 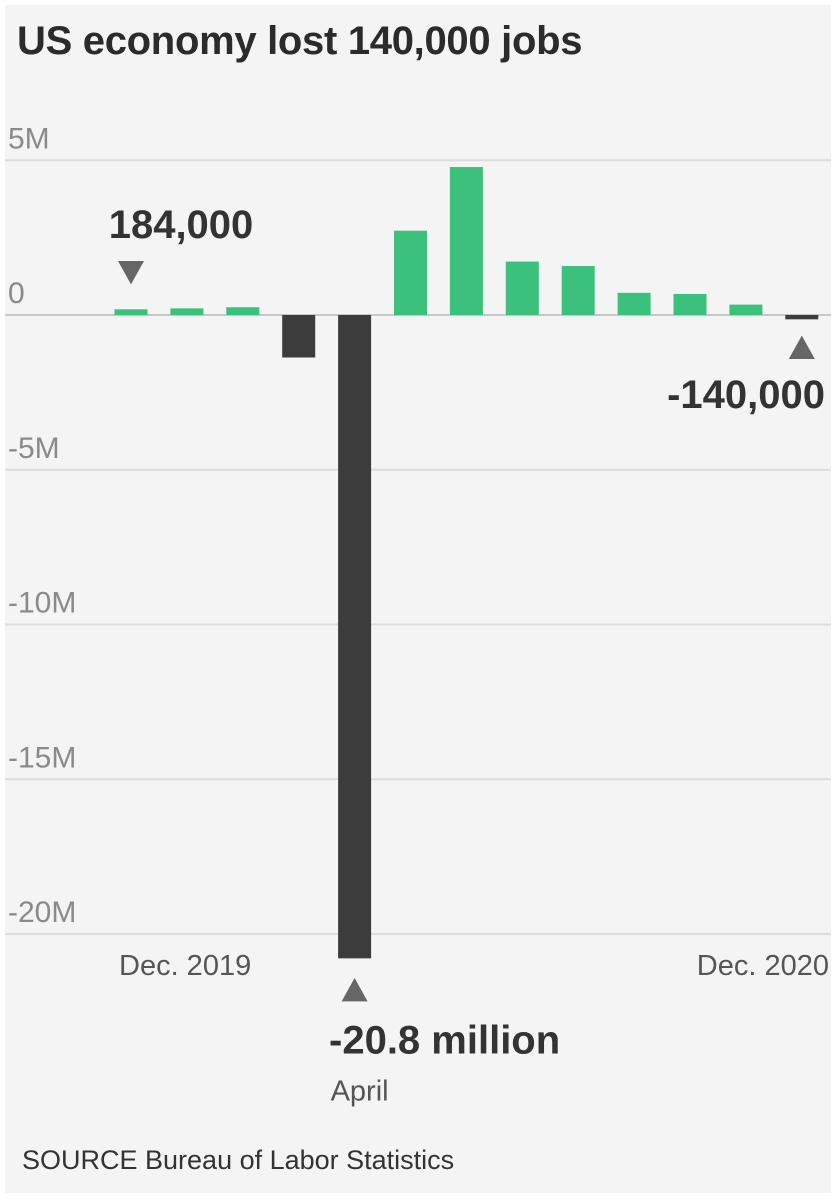 What do you see at coordinates (410, 272) in the screenshot?
I see `bar-may-2020` at bounding box center [410, 272].